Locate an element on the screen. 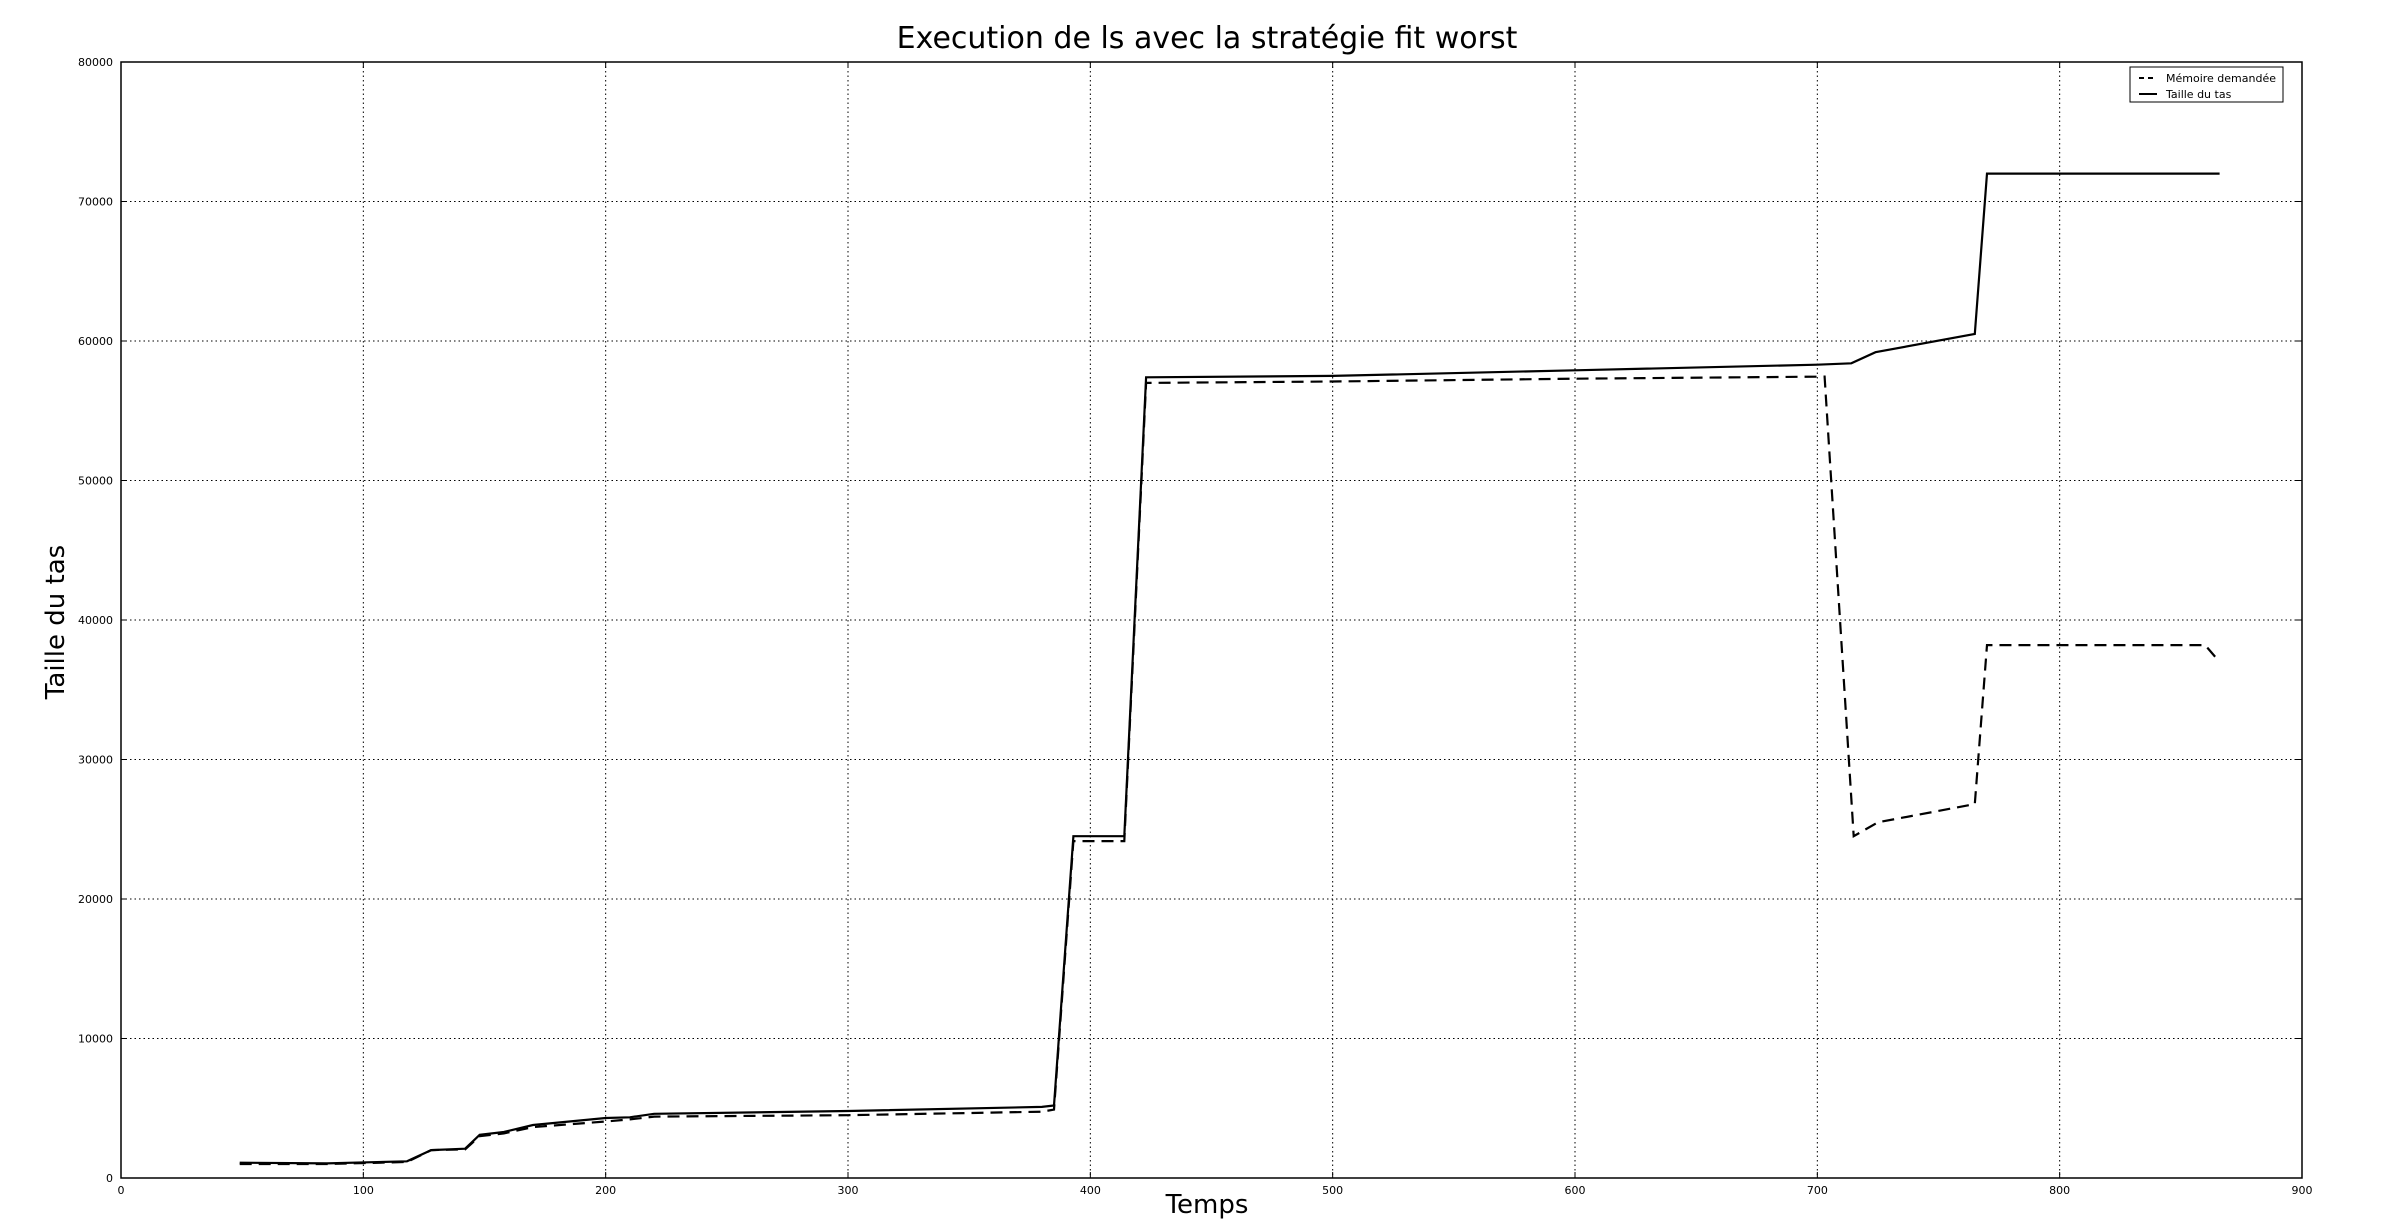 This screenshot has width=2395, height=1225. x-axis-label: Temps is located at coordinates (1207, 1205).